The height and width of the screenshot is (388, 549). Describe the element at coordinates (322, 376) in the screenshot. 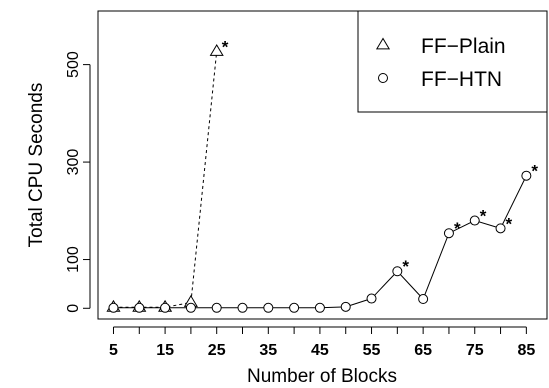

I see `x-axis-title: Number of Blocks` at that location.